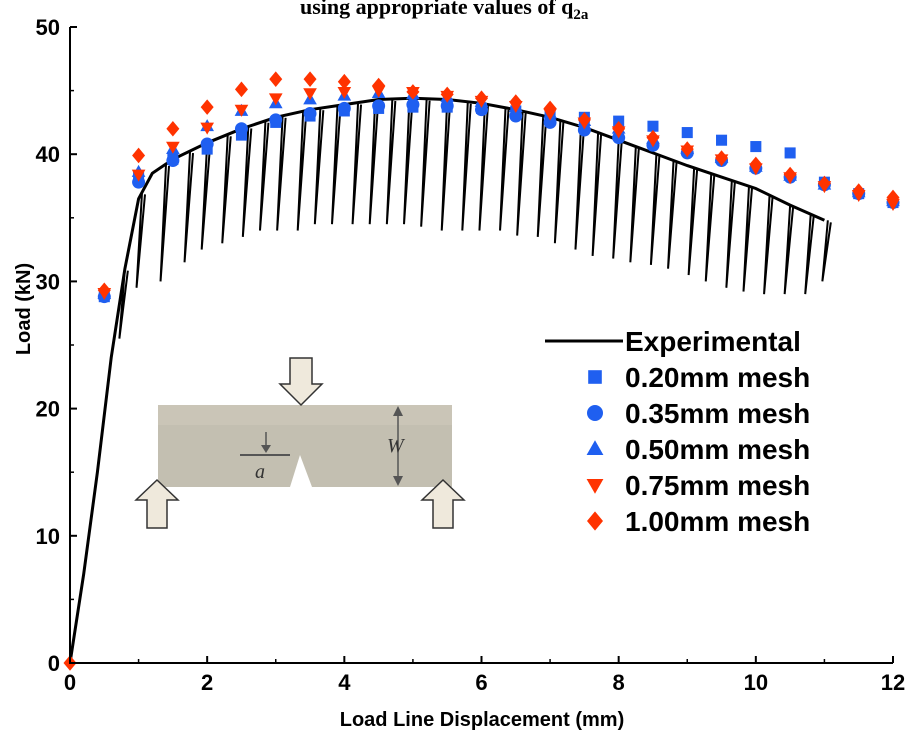 The height and width of the screenshot is (734, 912). Describe the element at coordinates (713, 341) in the screenshot. I see `legend-label: Experimental` at that location.